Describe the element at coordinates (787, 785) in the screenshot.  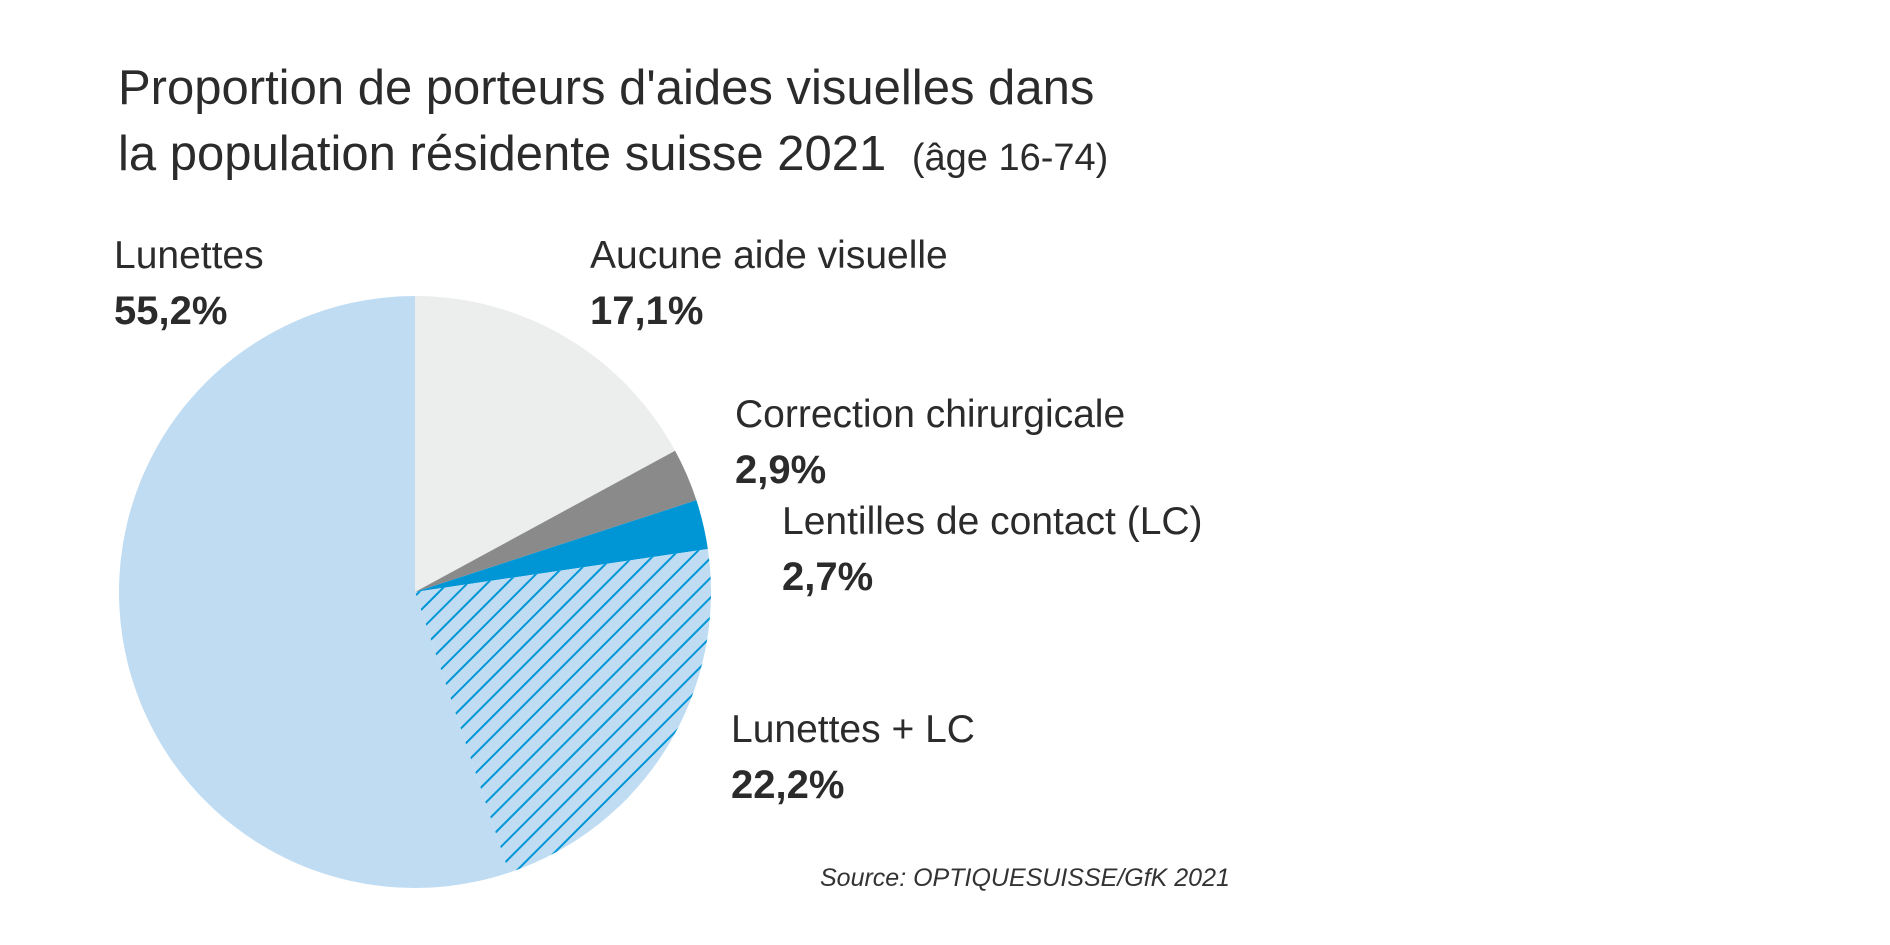
I see `slice-value: 22,2%` at that location.